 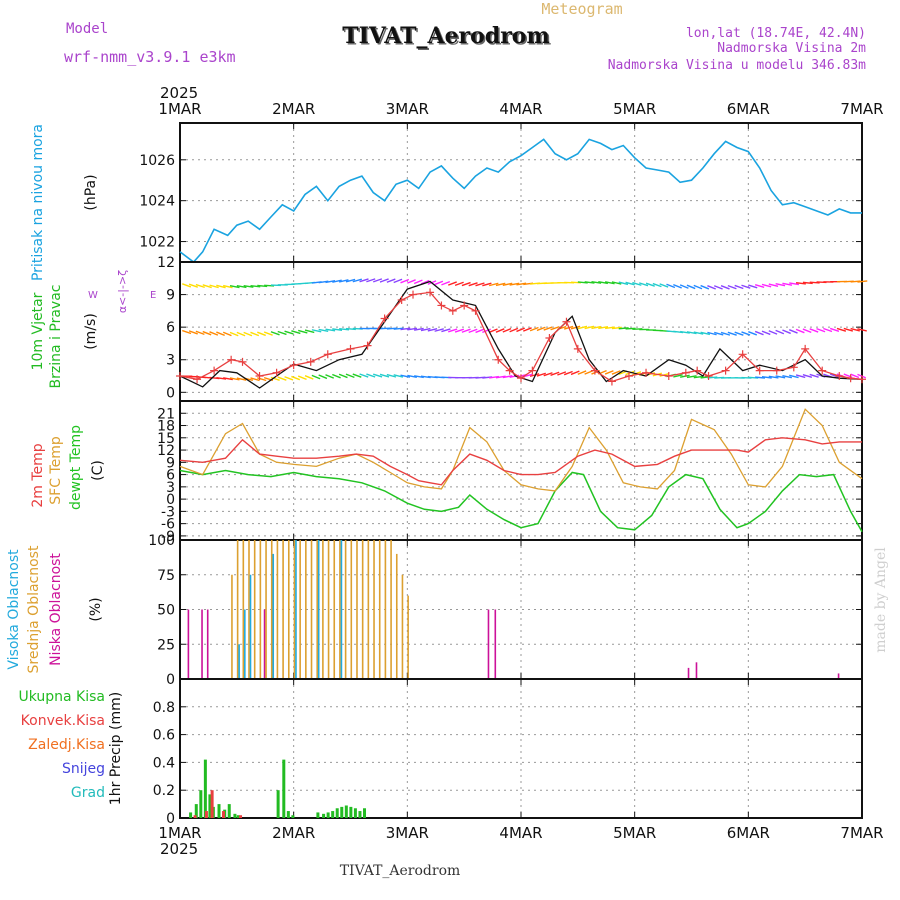 I want to click on y-tick-label: 0.6, so click(x=164, y=736).